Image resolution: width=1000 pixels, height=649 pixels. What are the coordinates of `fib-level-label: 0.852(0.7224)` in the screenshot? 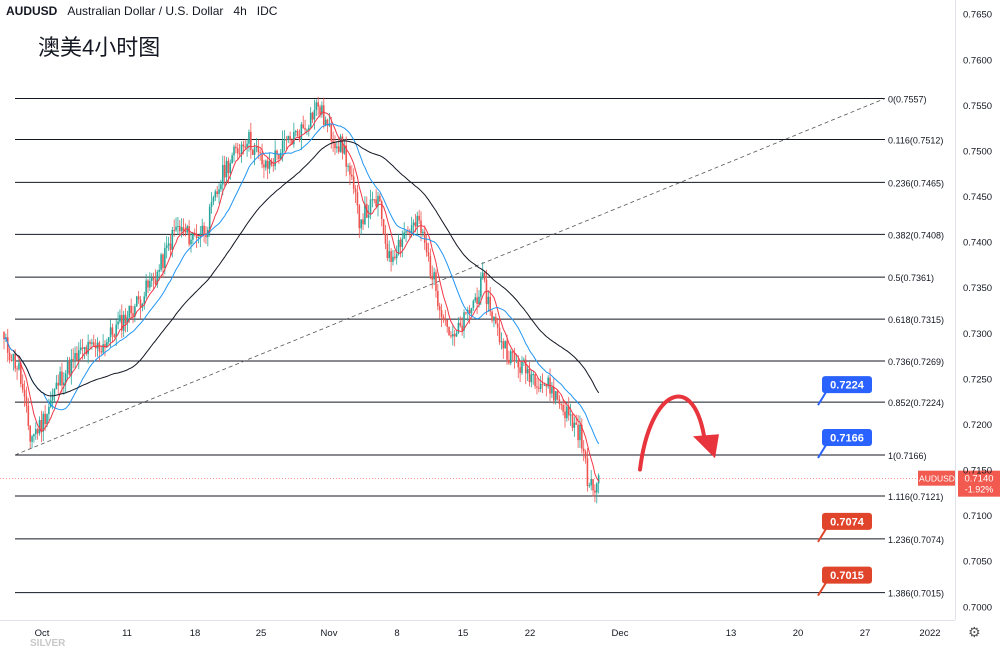 It's located at (916, 403).